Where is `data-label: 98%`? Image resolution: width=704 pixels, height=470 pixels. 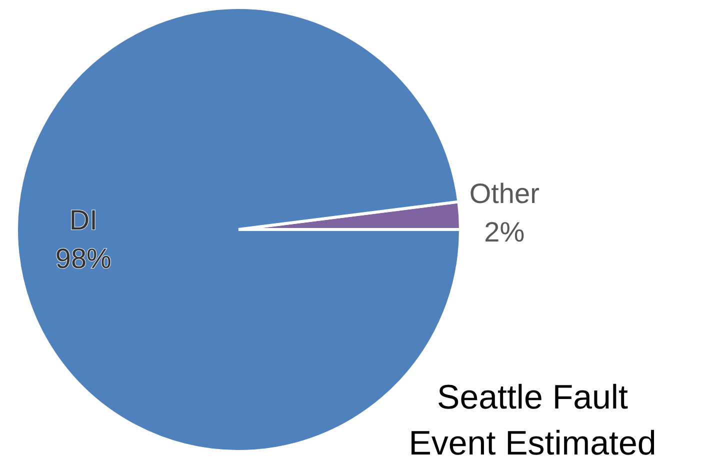
data-label: 98% is located at coordinates (83, 258).